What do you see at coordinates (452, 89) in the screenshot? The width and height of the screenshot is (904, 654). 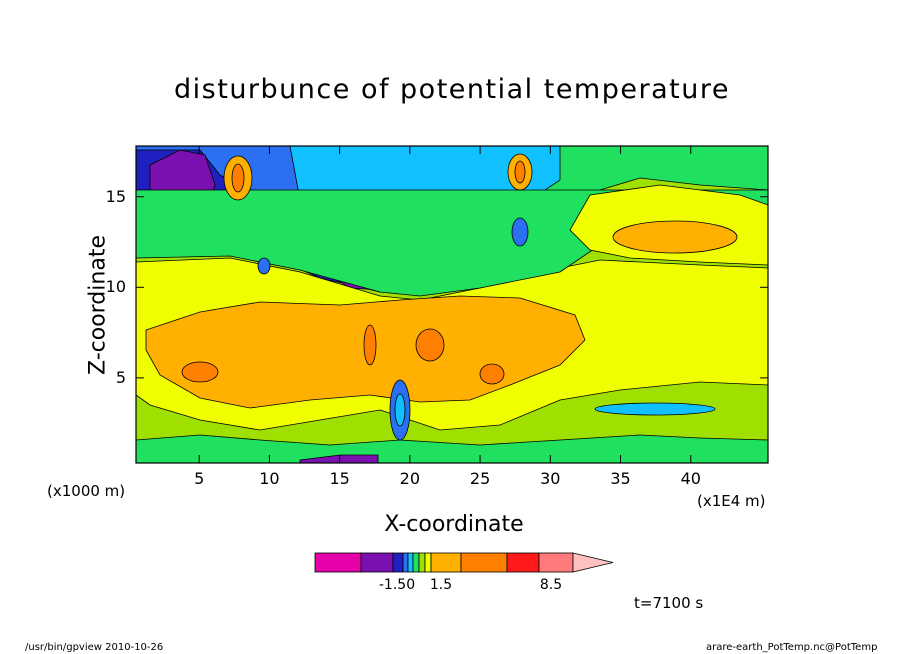 I see `chart-title: disturbunce of potential temperature` at bounding box center [452, 89].